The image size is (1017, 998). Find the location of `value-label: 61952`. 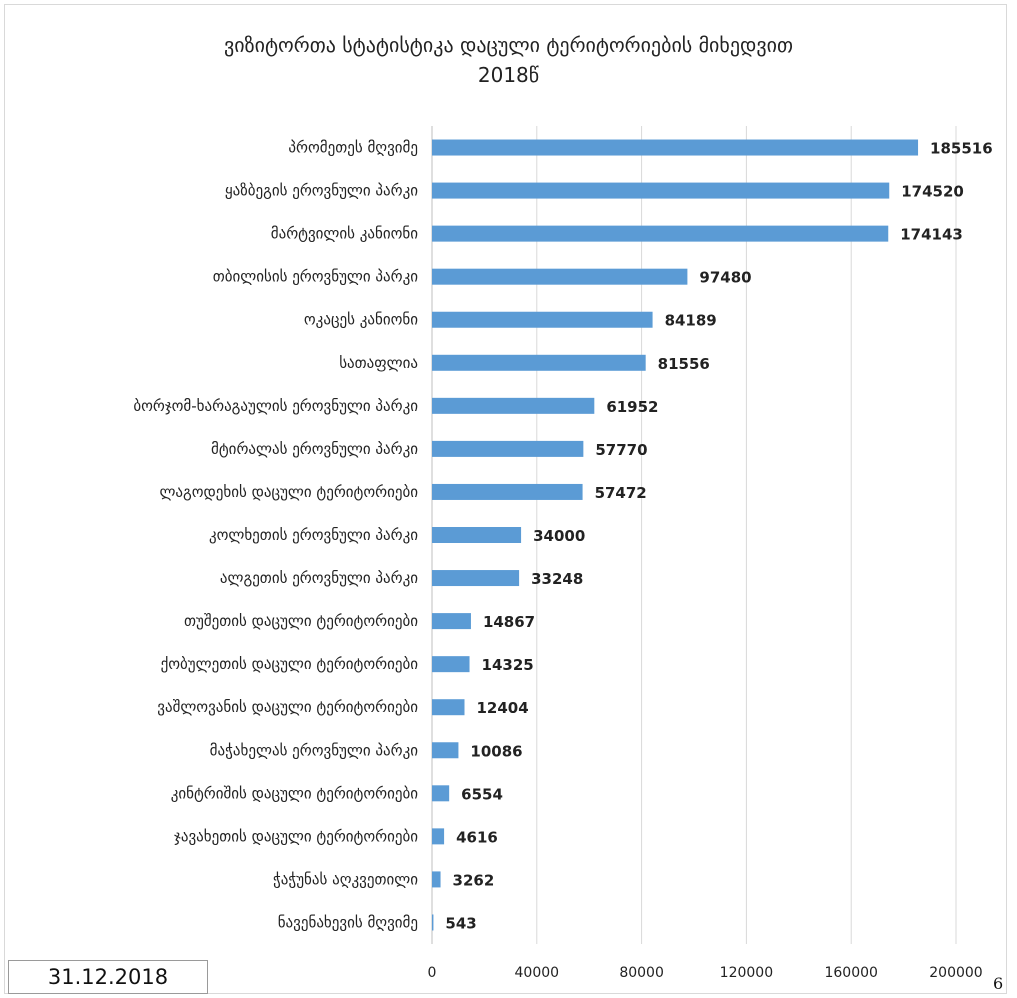

value-label: 61952 is located at coordinates (632, 407).